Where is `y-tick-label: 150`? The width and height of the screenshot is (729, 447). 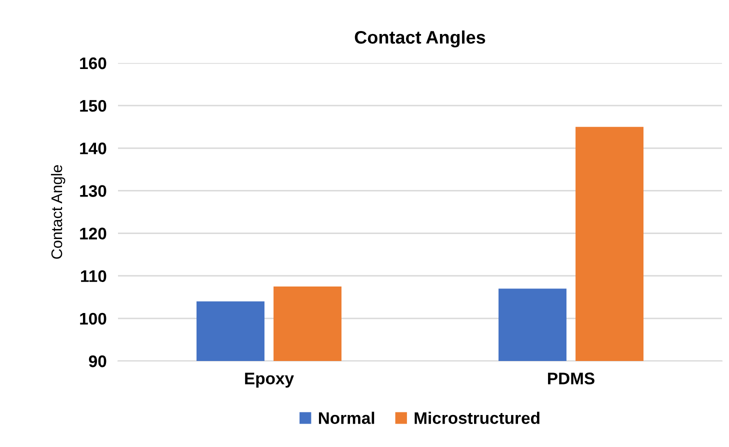
y-tick-label: 150 is located at coordinates (93, 106).